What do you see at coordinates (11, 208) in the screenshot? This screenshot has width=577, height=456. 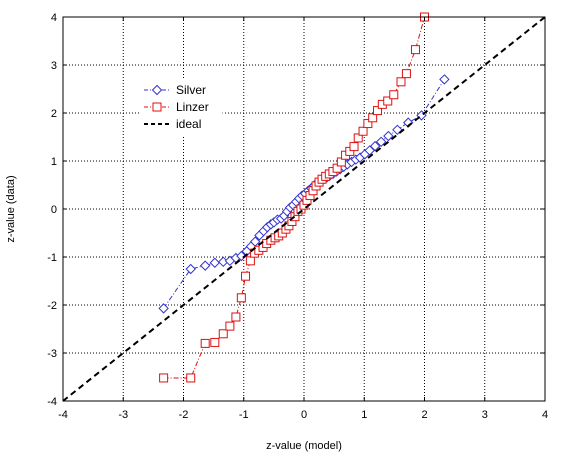 I see `y-axis-label: z-value (data)` at bounding box center [11, 208].